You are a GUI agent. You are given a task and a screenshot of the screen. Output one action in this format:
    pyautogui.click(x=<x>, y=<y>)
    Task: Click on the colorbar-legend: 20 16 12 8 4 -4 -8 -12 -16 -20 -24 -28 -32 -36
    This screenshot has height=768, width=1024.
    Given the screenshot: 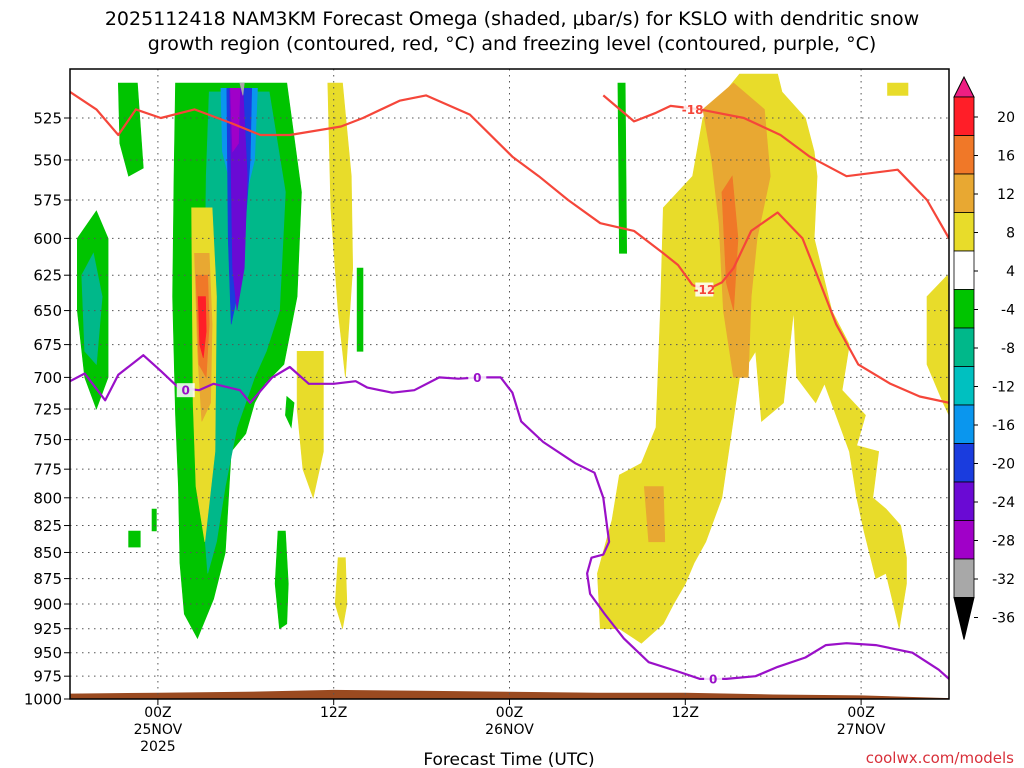 What is the action you would take?
    pyautogui.click(x=984, y=357)
    